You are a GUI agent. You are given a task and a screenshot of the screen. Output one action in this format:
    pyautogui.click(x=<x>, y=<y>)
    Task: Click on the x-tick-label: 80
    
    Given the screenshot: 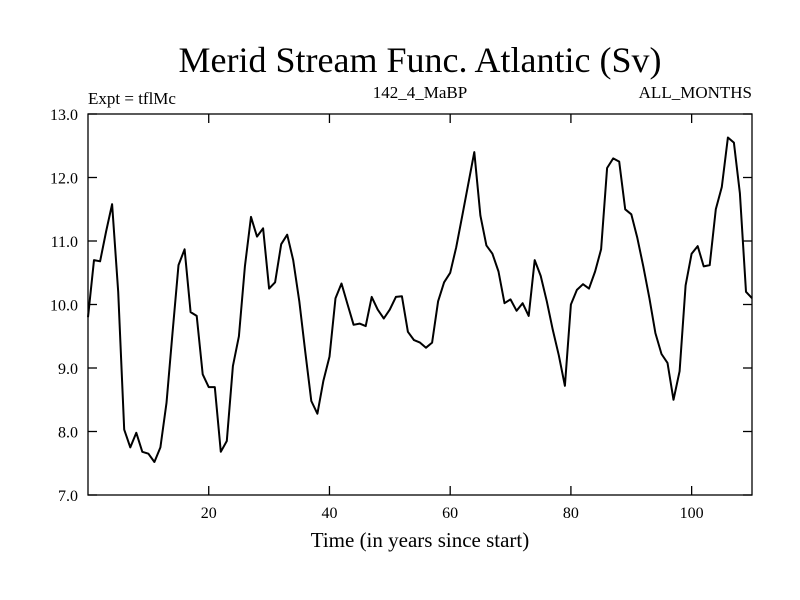 What is the action you would take?
    pyautogui.click(x=571, y=513)
    